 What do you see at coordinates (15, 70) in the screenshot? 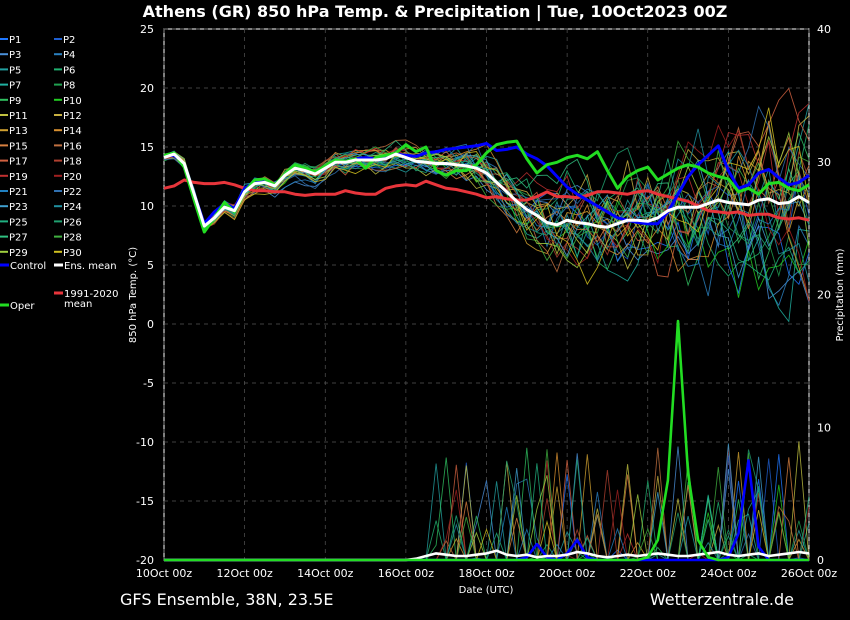
I see `legend-label: P5` at bounding box center [15, 70].